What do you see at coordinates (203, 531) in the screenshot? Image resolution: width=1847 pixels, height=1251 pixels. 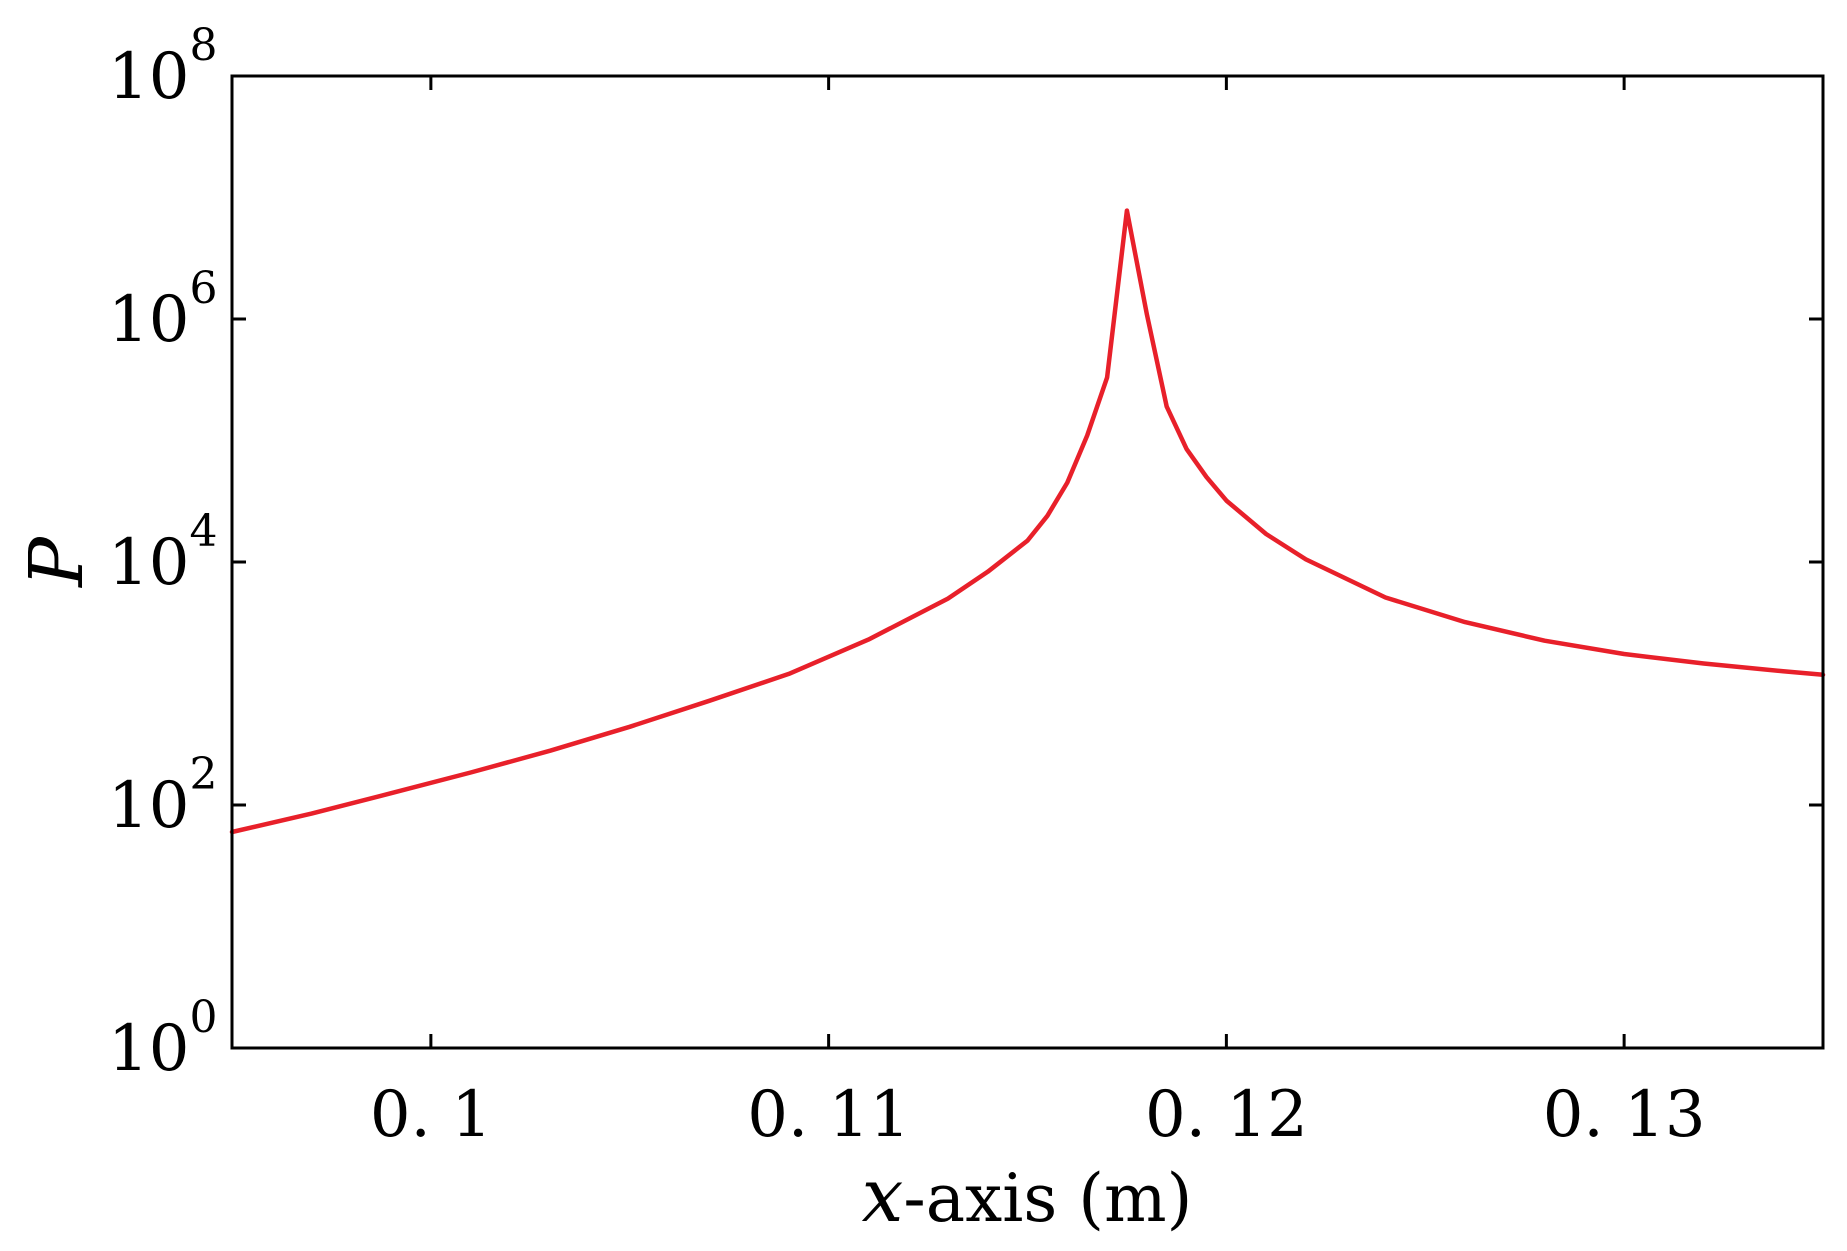 I see `y-tick-label-exponent: 4` at bounding box center [203, 531].